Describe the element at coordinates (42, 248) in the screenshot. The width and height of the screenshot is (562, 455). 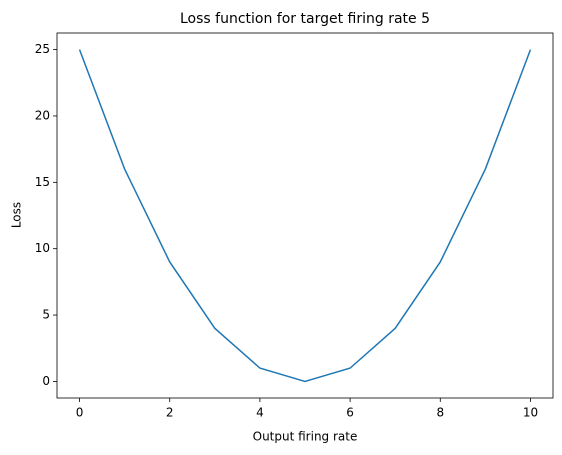
I see `y-tick-label: 10` at that location.